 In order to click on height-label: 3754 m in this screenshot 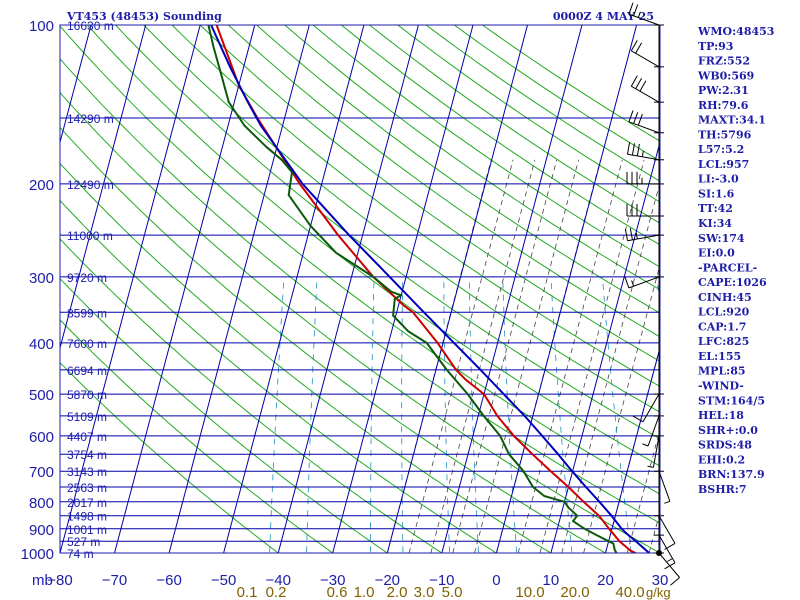, I will do `click(87, 455)`.